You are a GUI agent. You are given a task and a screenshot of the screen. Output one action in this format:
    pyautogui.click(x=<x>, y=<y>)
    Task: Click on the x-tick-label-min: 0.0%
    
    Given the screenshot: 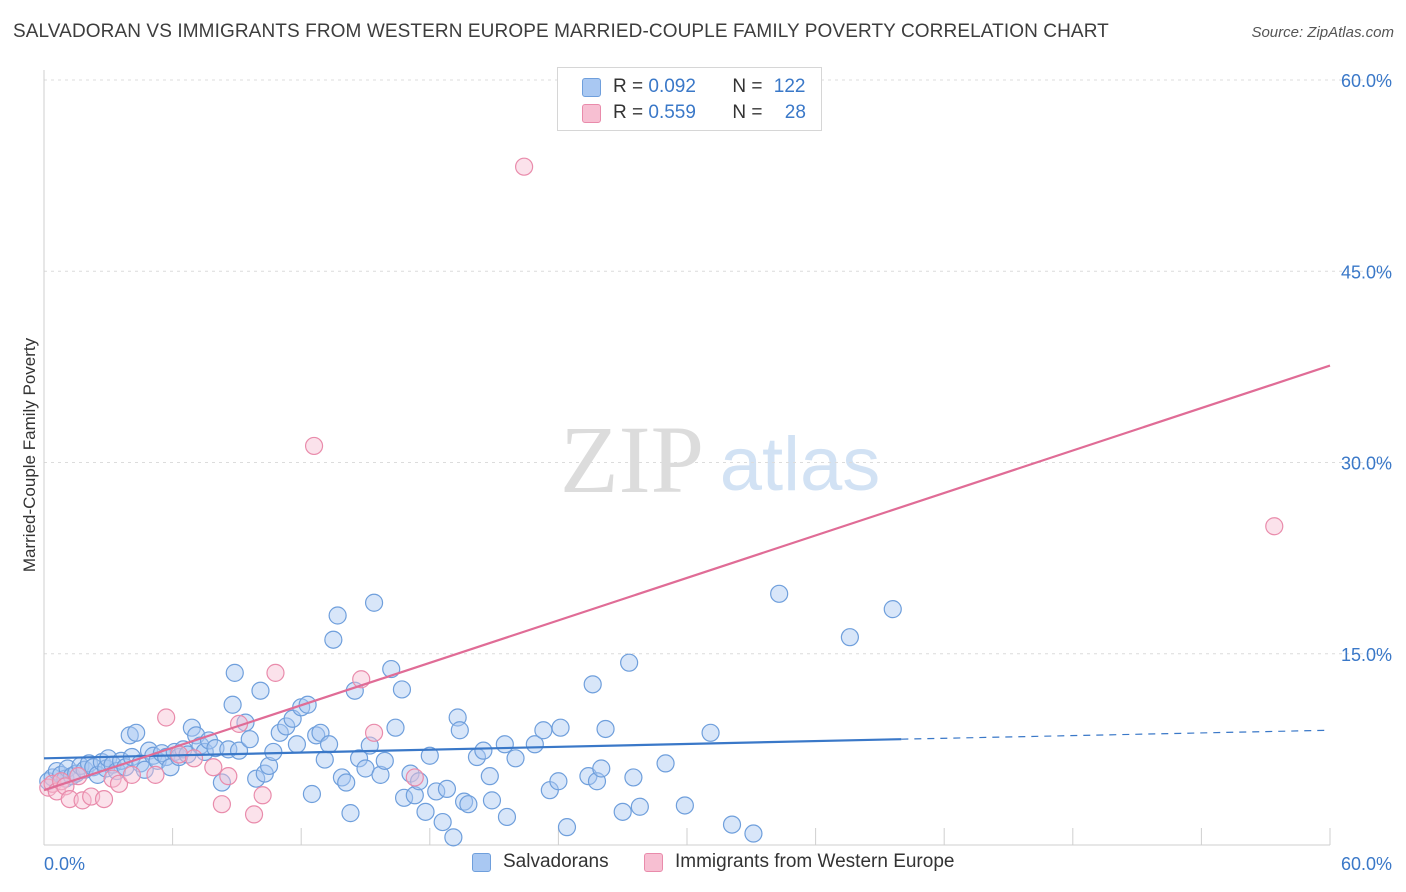 What is the action you would take?
    pyautogui.click(x=64, y=864)
    